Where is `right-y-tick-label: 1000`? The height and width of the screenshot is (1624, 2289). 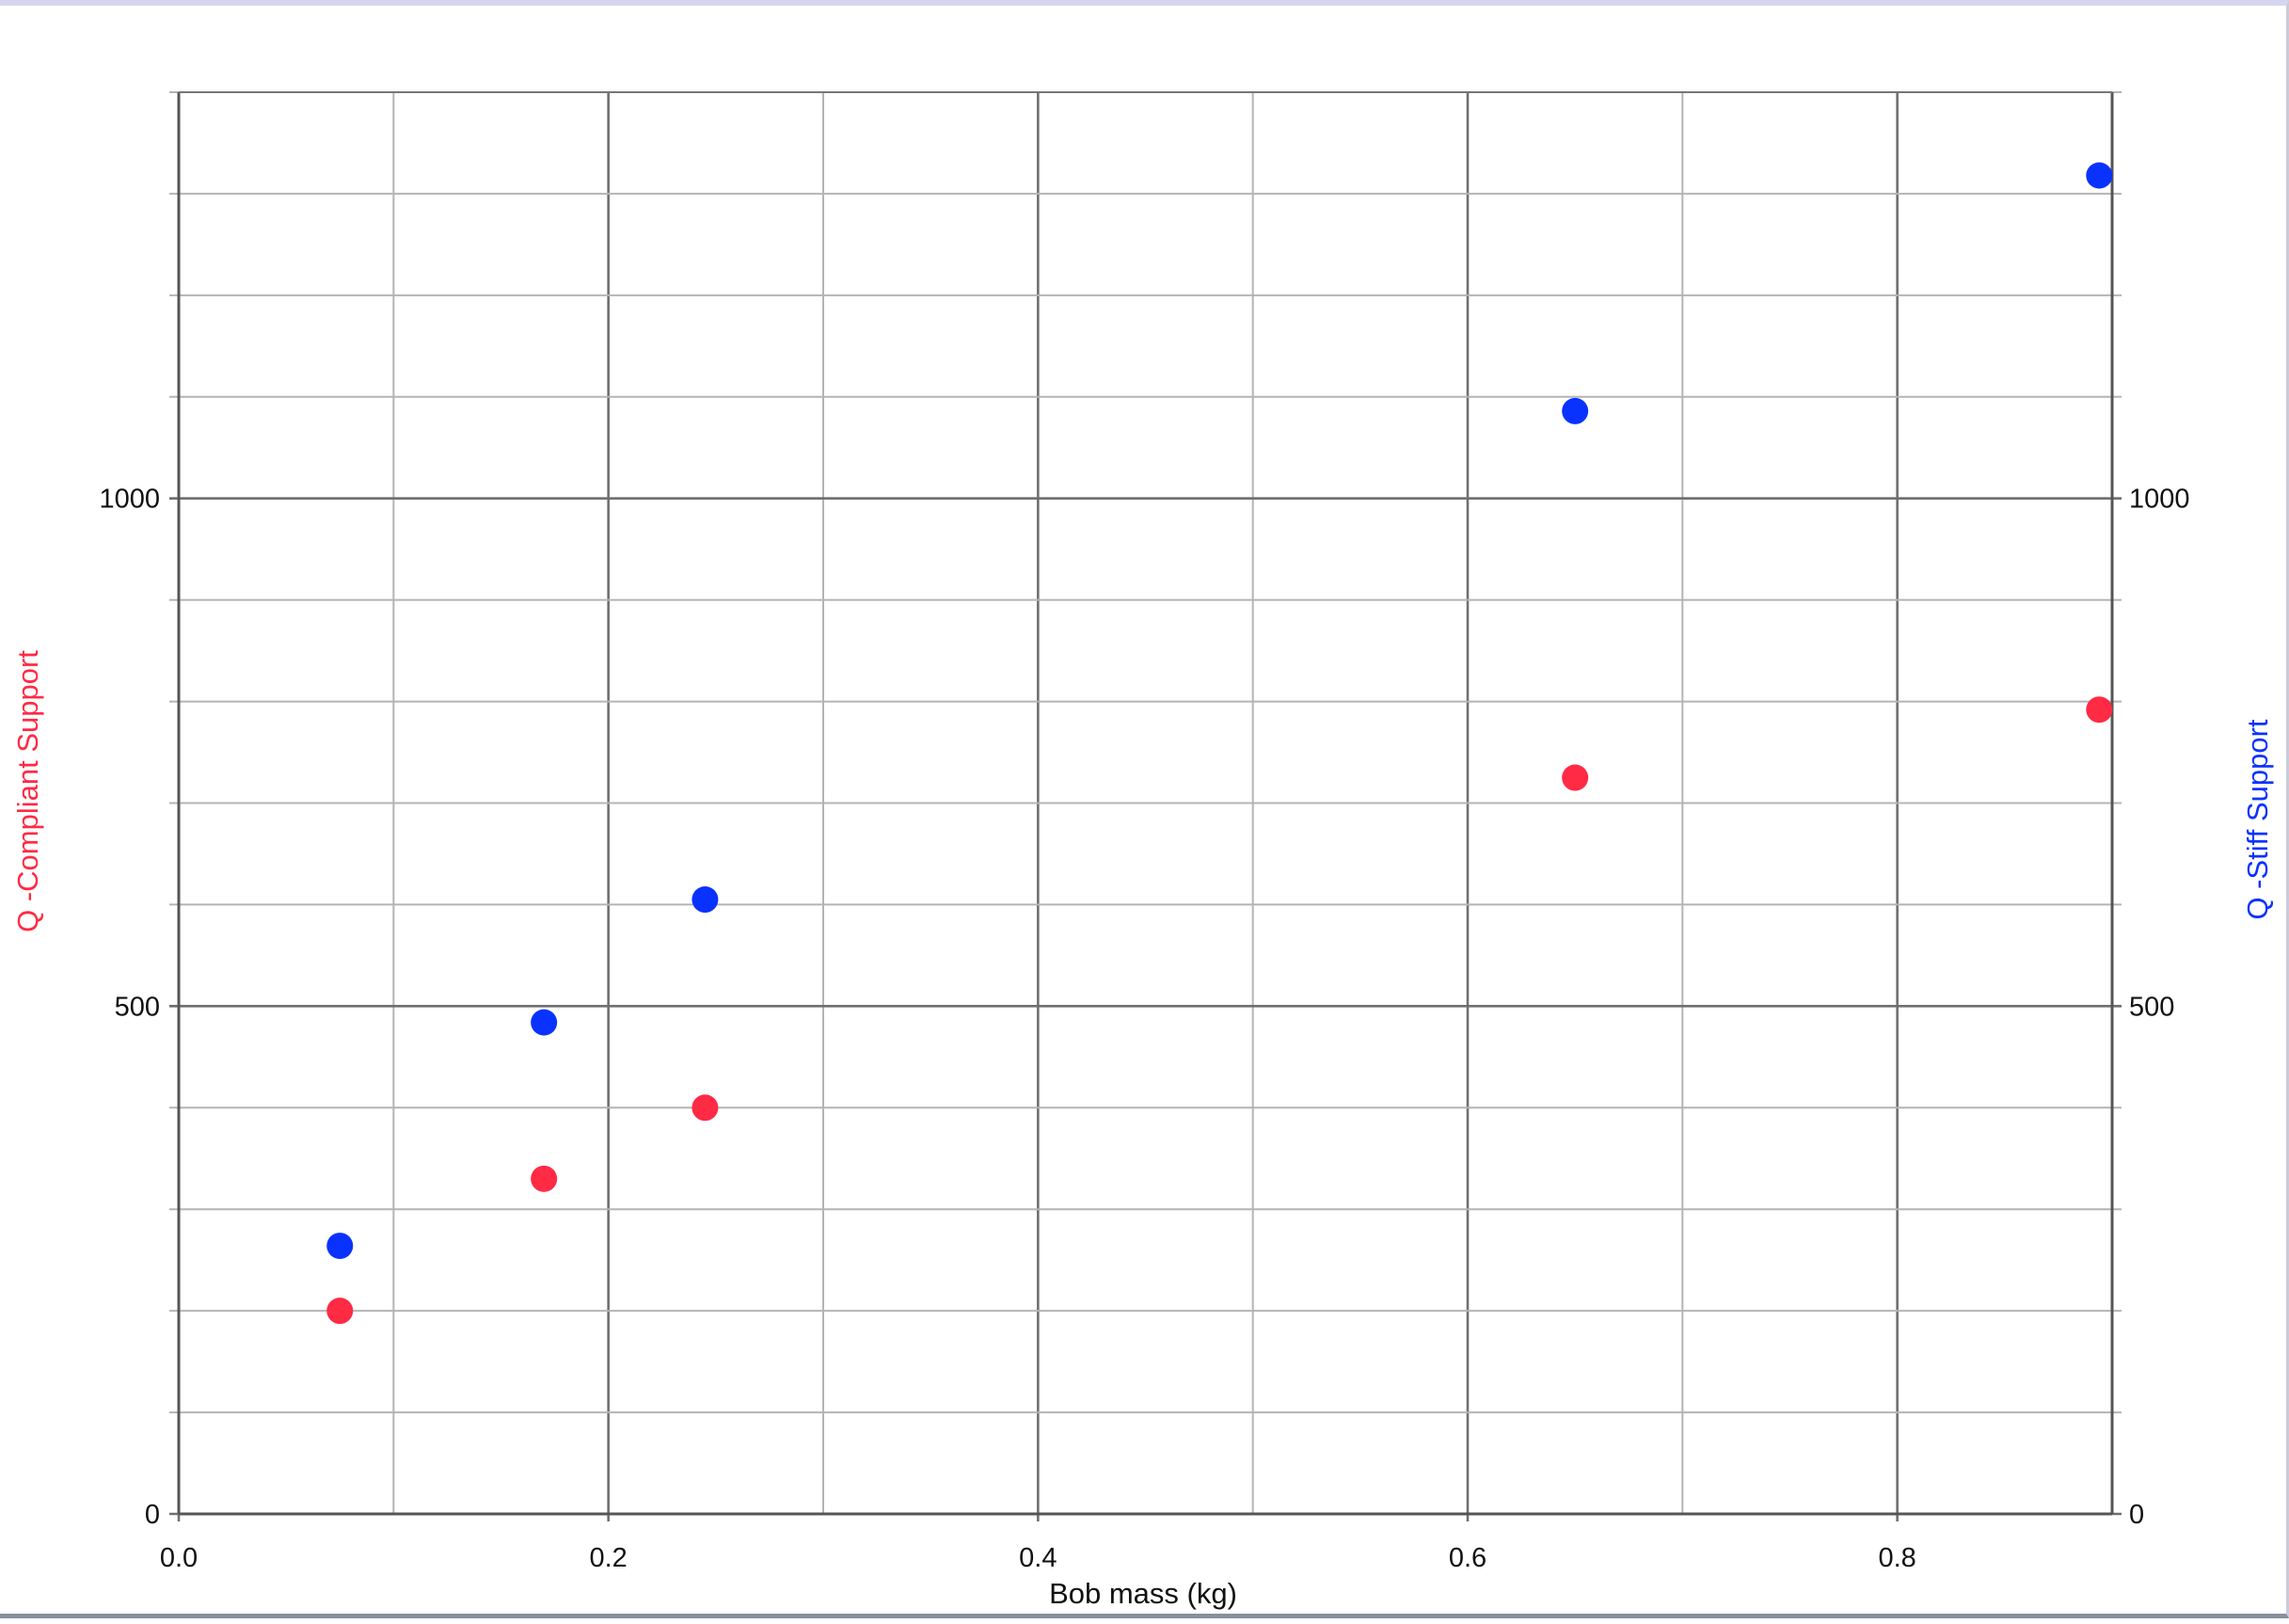
right-y-tick-label: 1000 is located at coordinates (2159, 500).